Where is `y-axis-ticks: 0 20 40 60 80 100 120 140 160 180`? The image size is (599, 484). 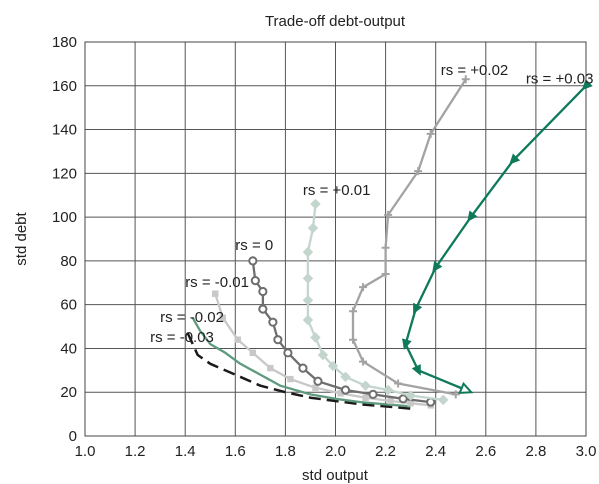
y-axis-ticks: 0 20 40 60 80 100 120 140 160 180 is located at coordinates (64, 239).